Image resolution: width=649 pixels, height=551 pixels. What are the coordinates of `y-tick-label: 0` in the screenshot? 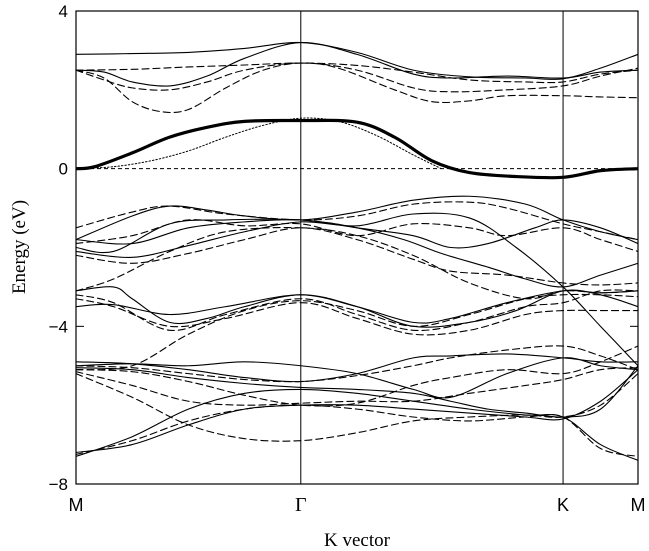 It's located at (63, 169).